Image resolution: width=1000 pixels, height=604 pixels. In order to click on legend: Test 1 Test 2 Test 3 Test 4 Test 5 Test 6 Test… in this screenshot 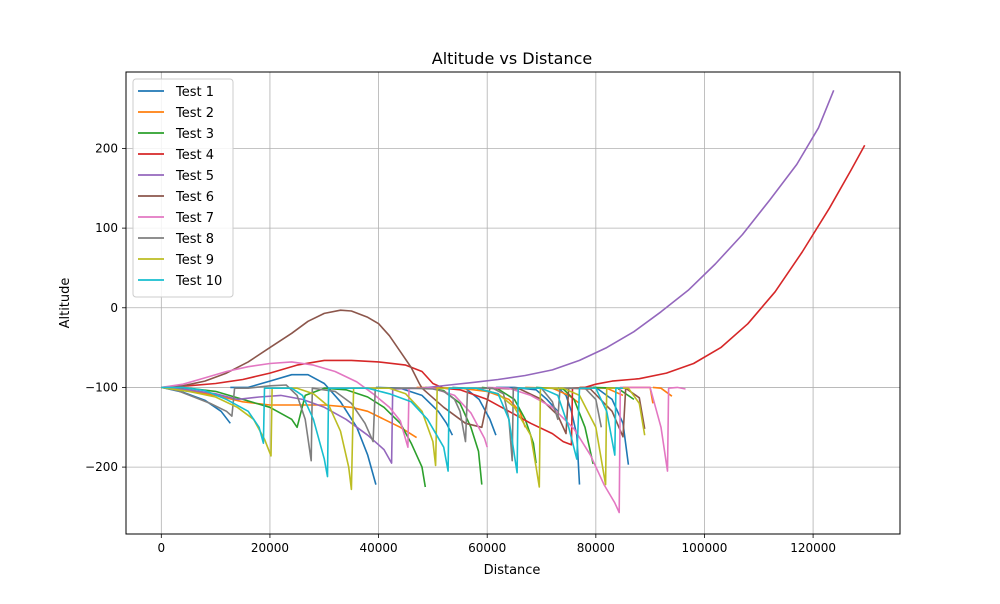, I will do `click(183, 188)`.